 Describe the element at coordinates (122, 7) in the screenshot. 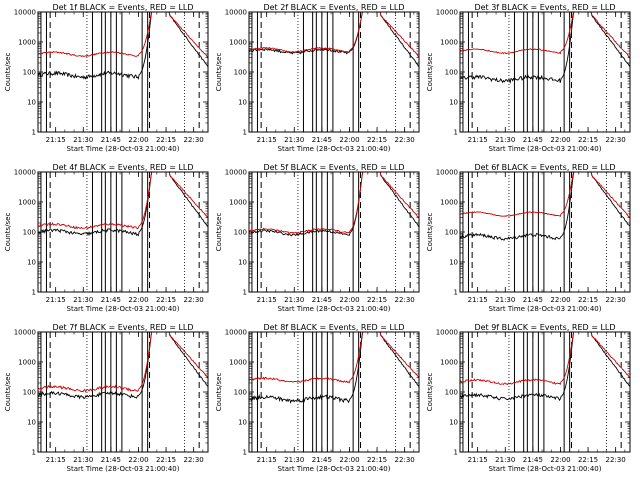

I see `panel-title: Det 1f BLACK = Events, RED = LLD` at that location.